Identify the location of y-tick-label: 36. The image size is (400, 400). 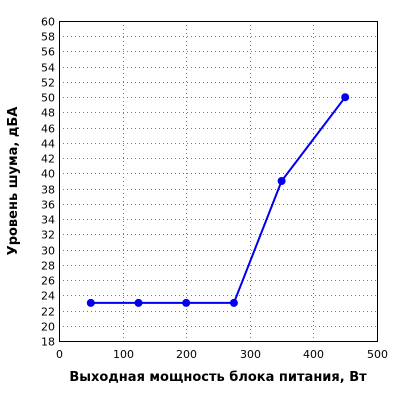
(48, 205).